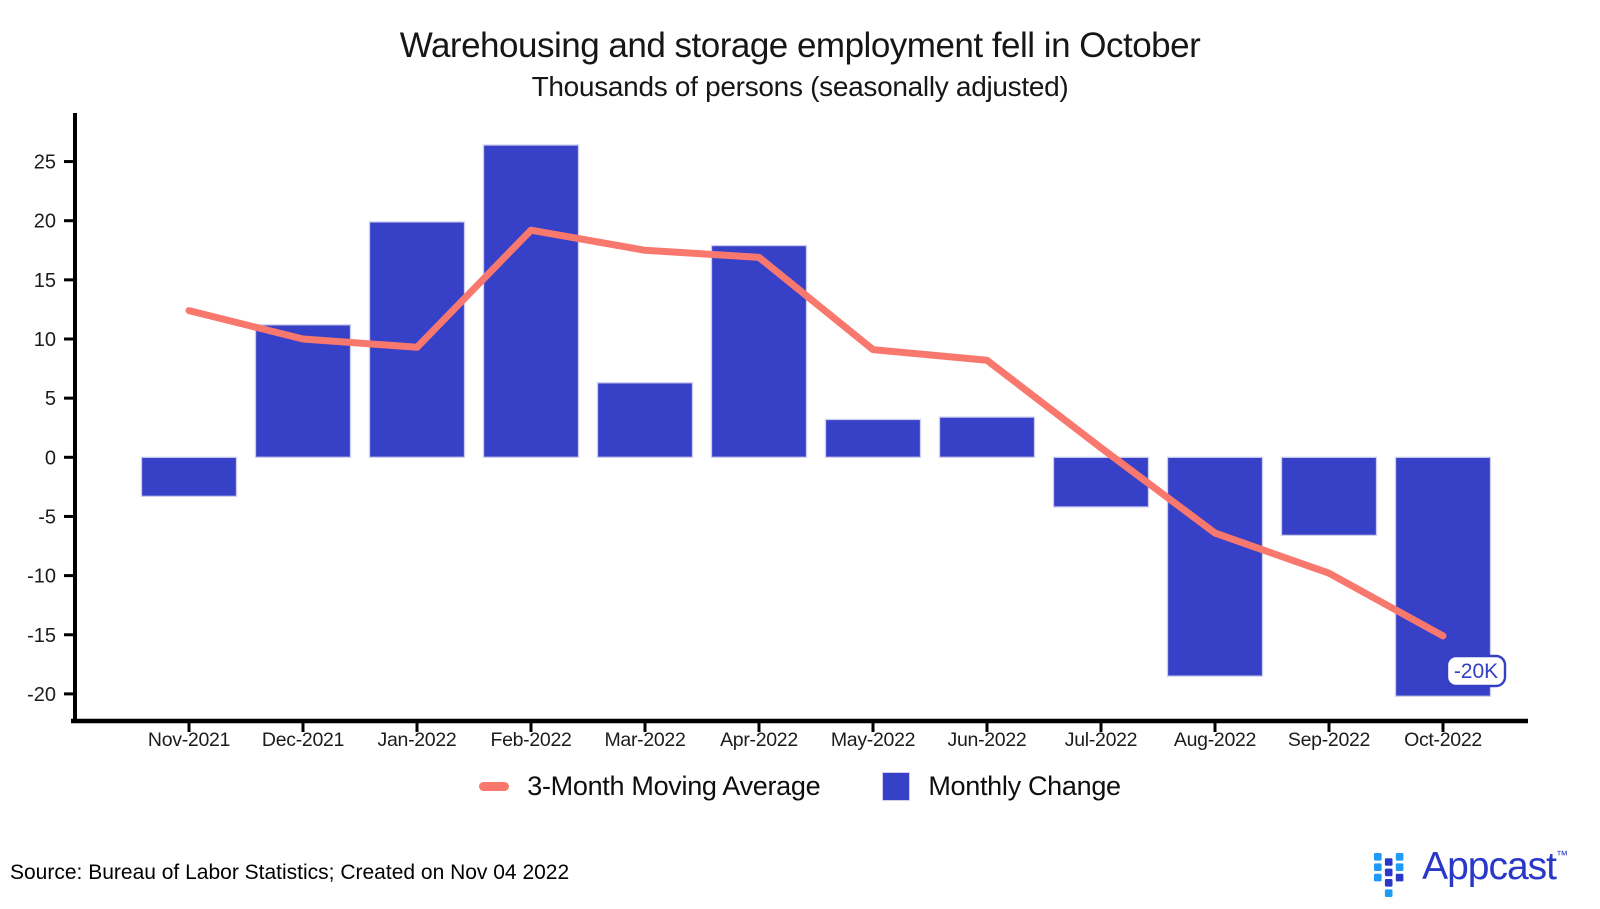 This screenshot has height=909, width=1600. What do you see at coordinates (1329, 740) in the screenshot?
I see `x-tick-label-Sep-2022: Sep-2022` at bounding box center [1329, 740].